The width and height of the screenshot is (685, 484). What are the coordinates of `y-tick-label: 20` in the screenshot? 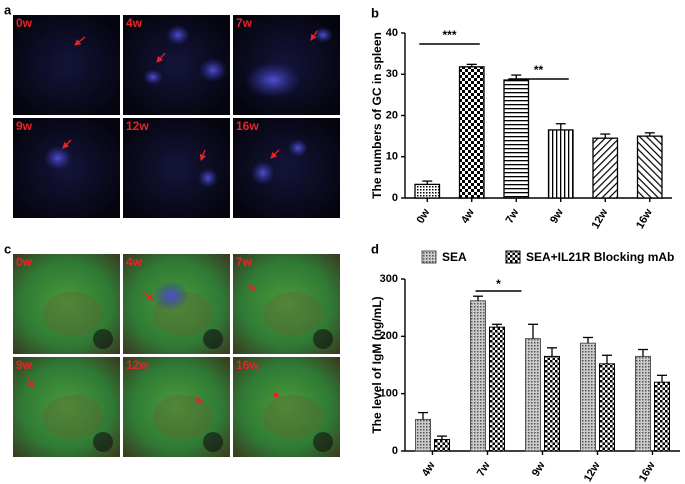 It's located at (392, 115).